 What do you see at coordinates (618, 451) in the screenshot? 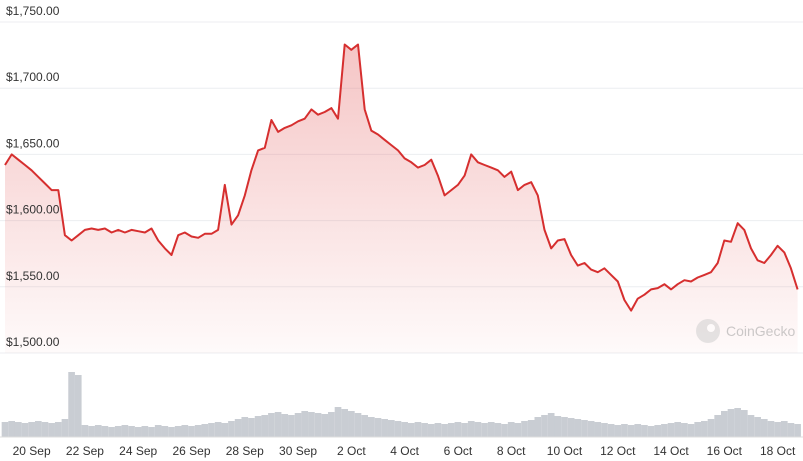
I see `x-tick-label: 12 Oct` at bounding box center [618, 451].